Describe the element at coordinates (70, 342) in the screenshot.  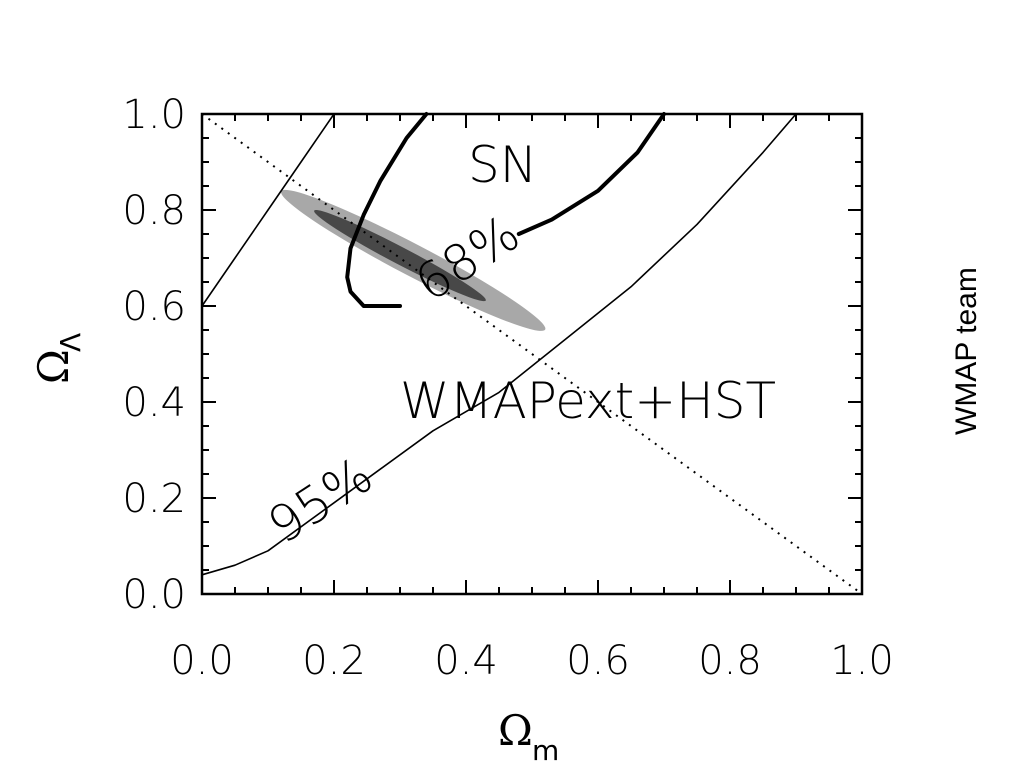
I see `svg-text: Λ` at that location.